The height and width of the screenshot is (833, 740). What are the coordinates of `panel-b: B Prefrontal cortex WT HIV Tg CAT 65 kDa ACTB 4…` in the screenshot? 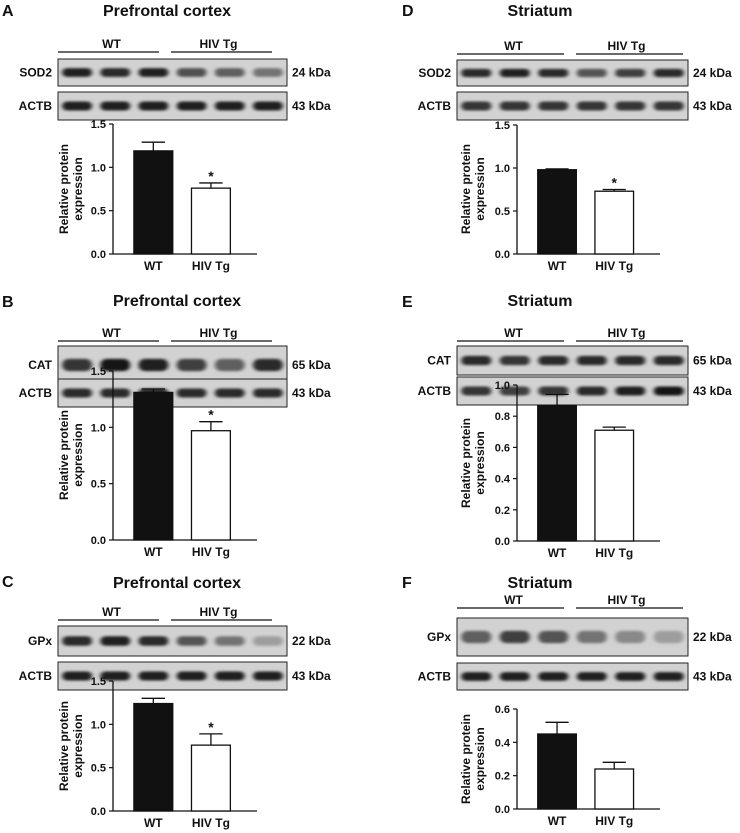 It's located at (166, 426).